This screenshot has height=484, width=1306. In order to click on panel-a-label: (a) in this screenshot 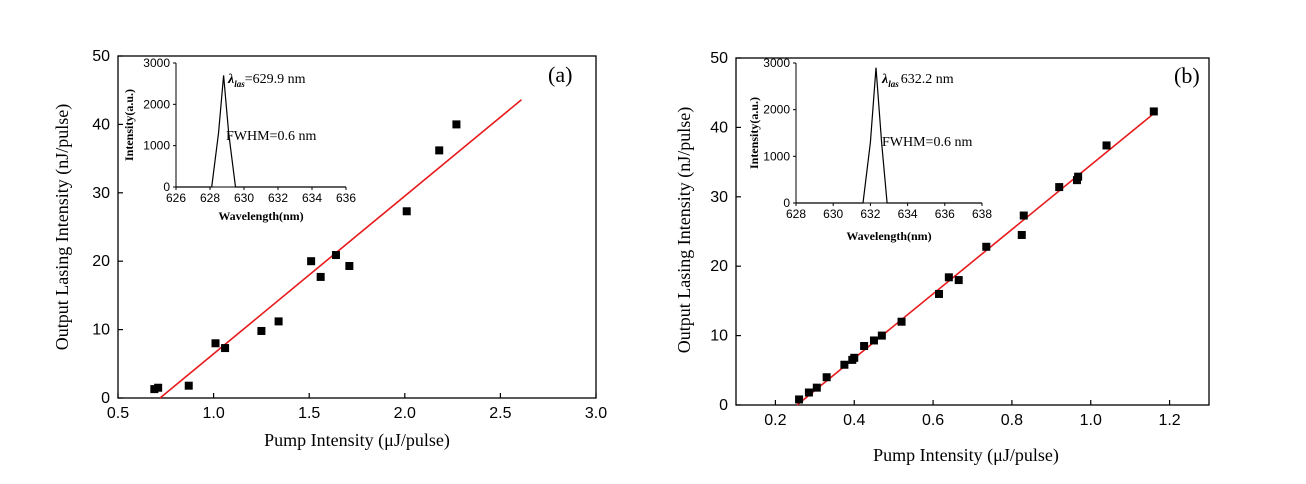, I will do `click(560, 74)`.